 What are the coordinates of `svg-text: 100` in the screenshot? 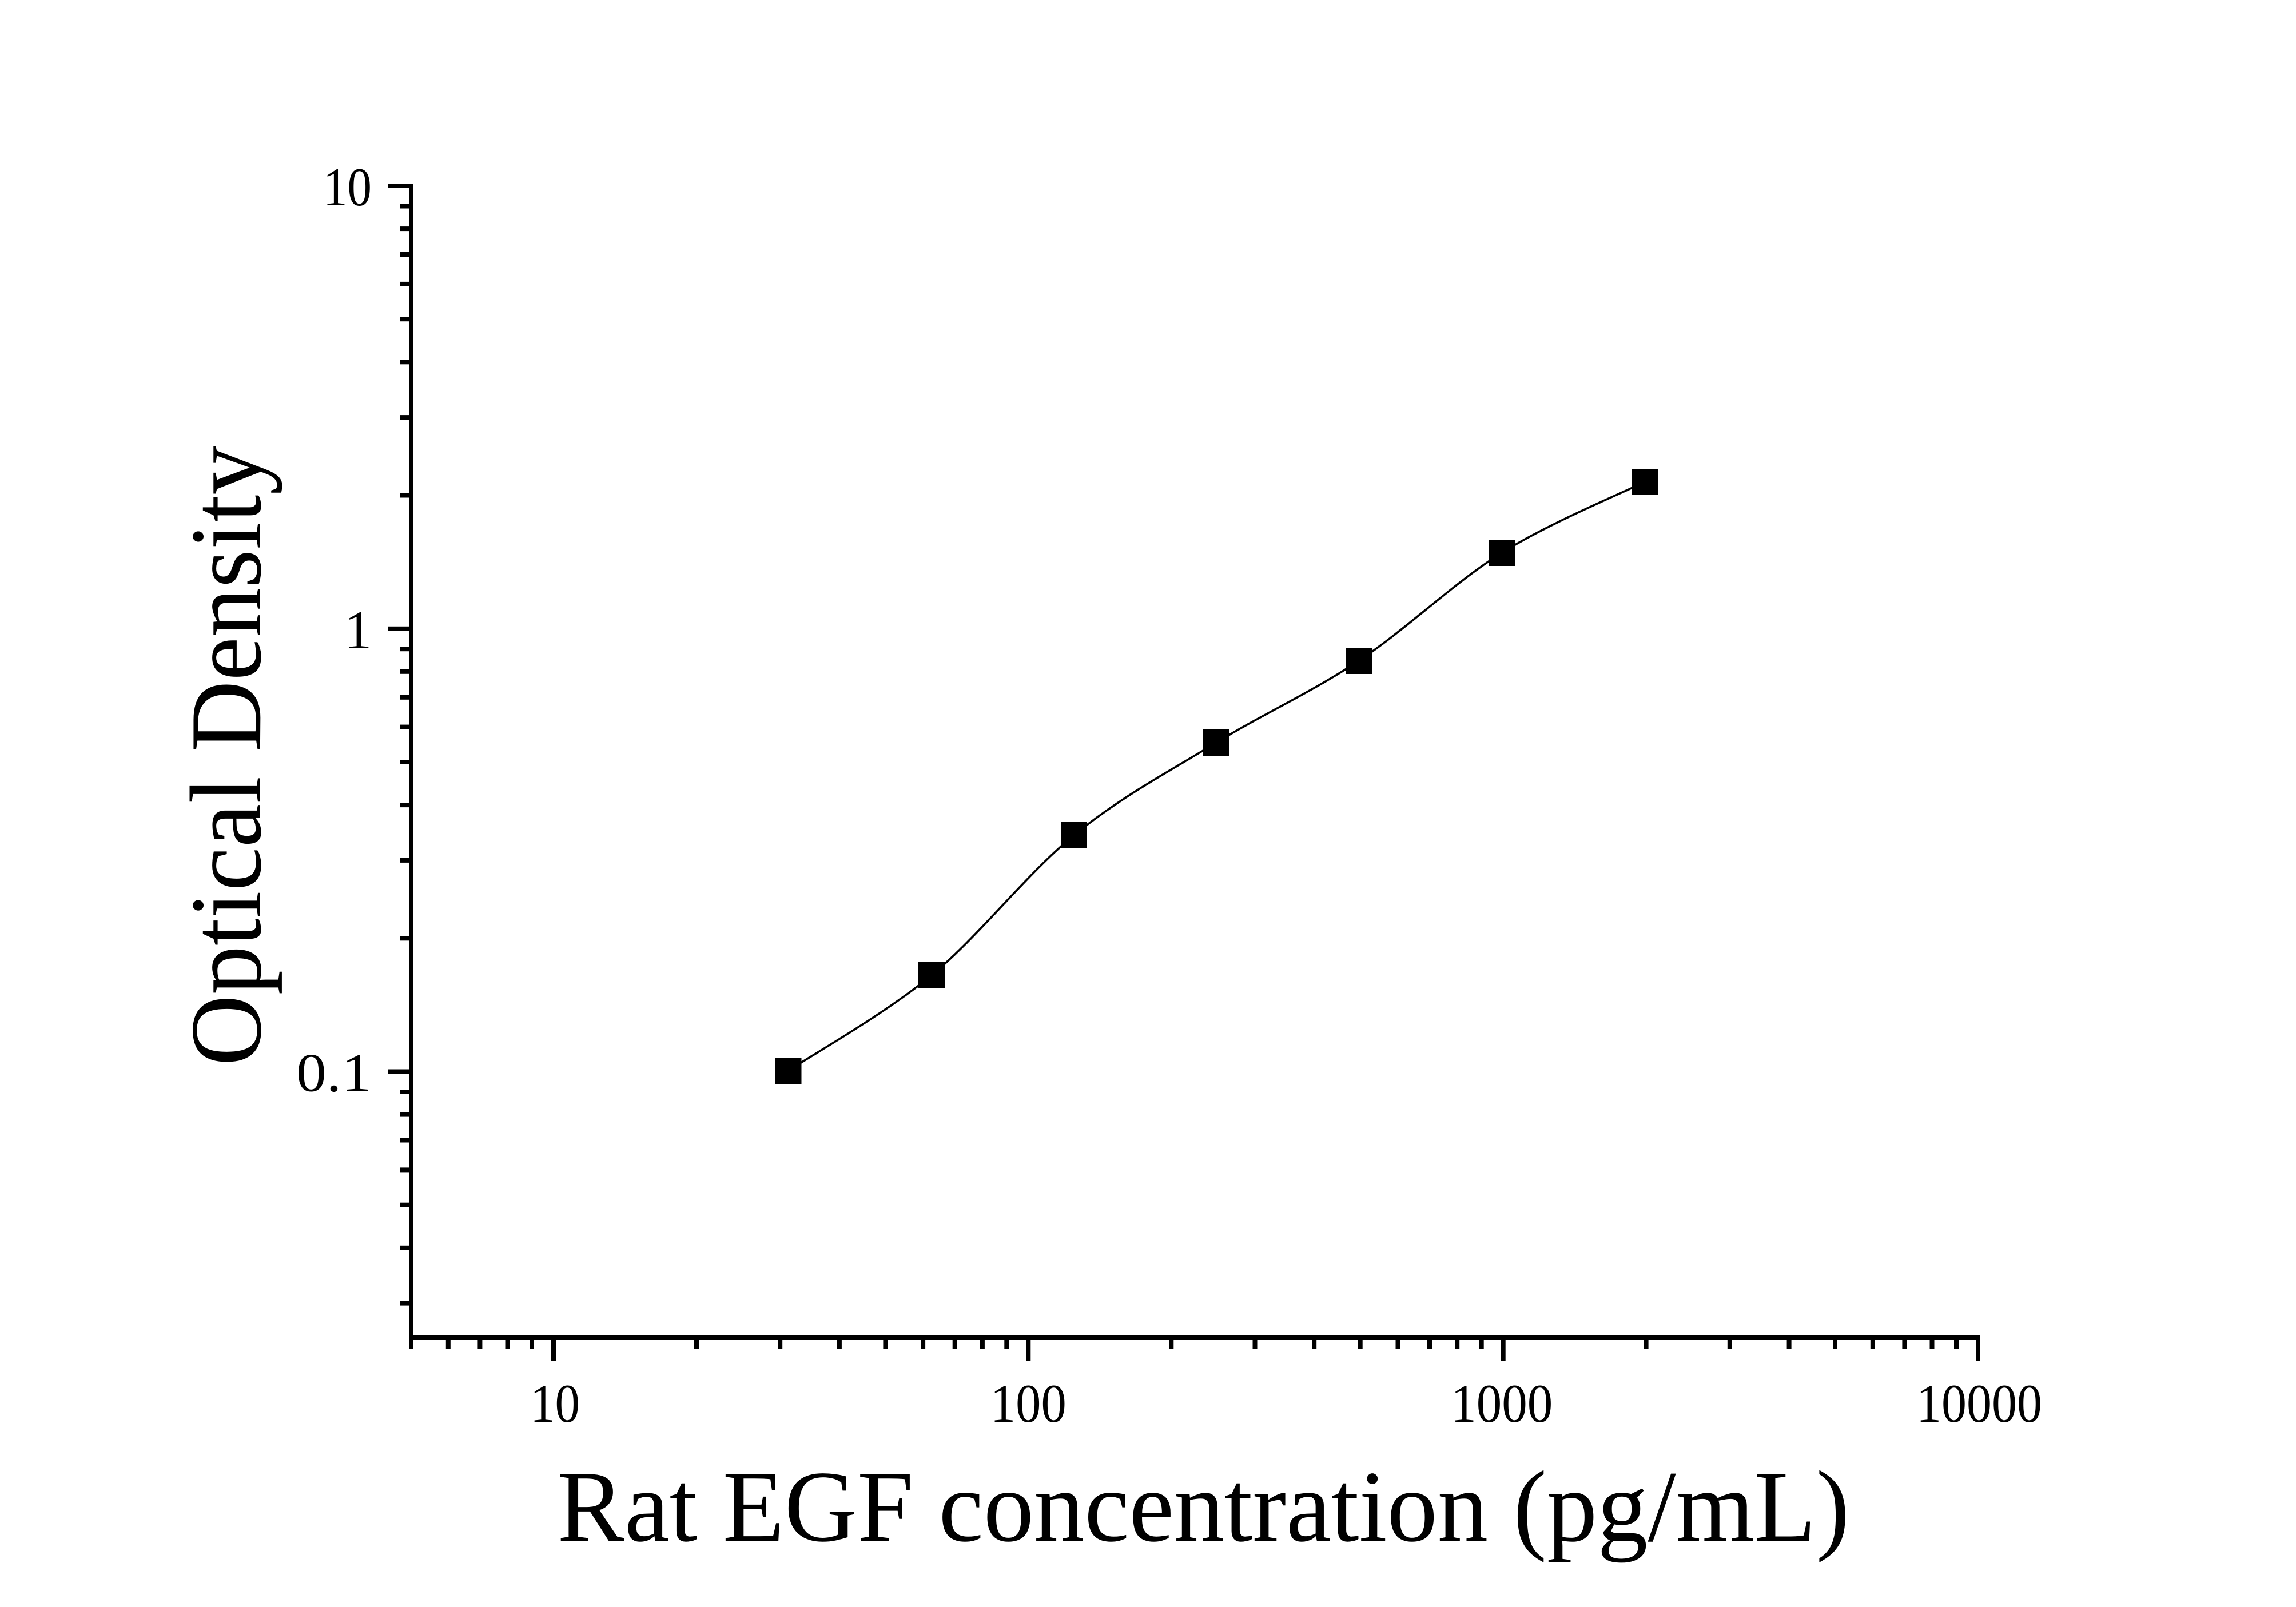 It's located at (1028, 1403).